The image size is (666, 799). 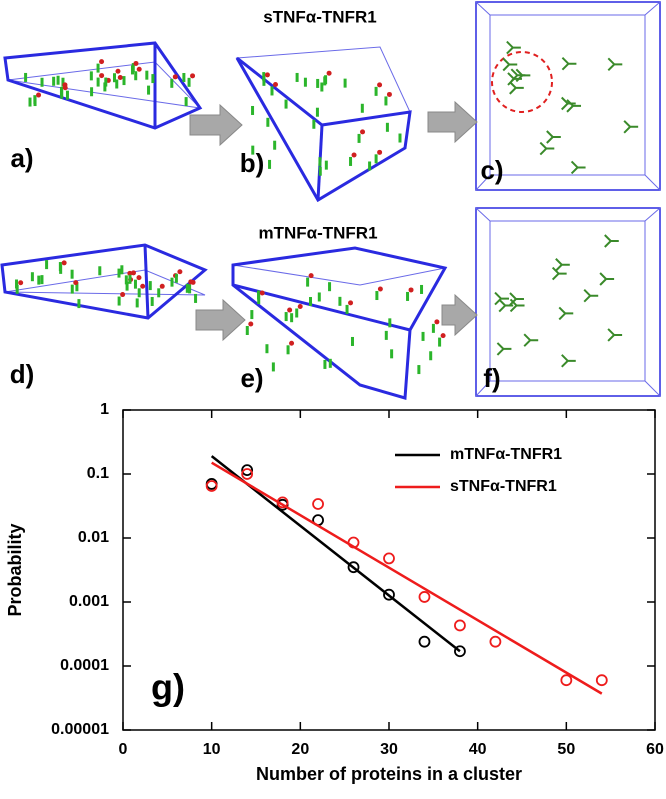 I want to click on y-axis-title: Probability, so click(x=15, y=569).